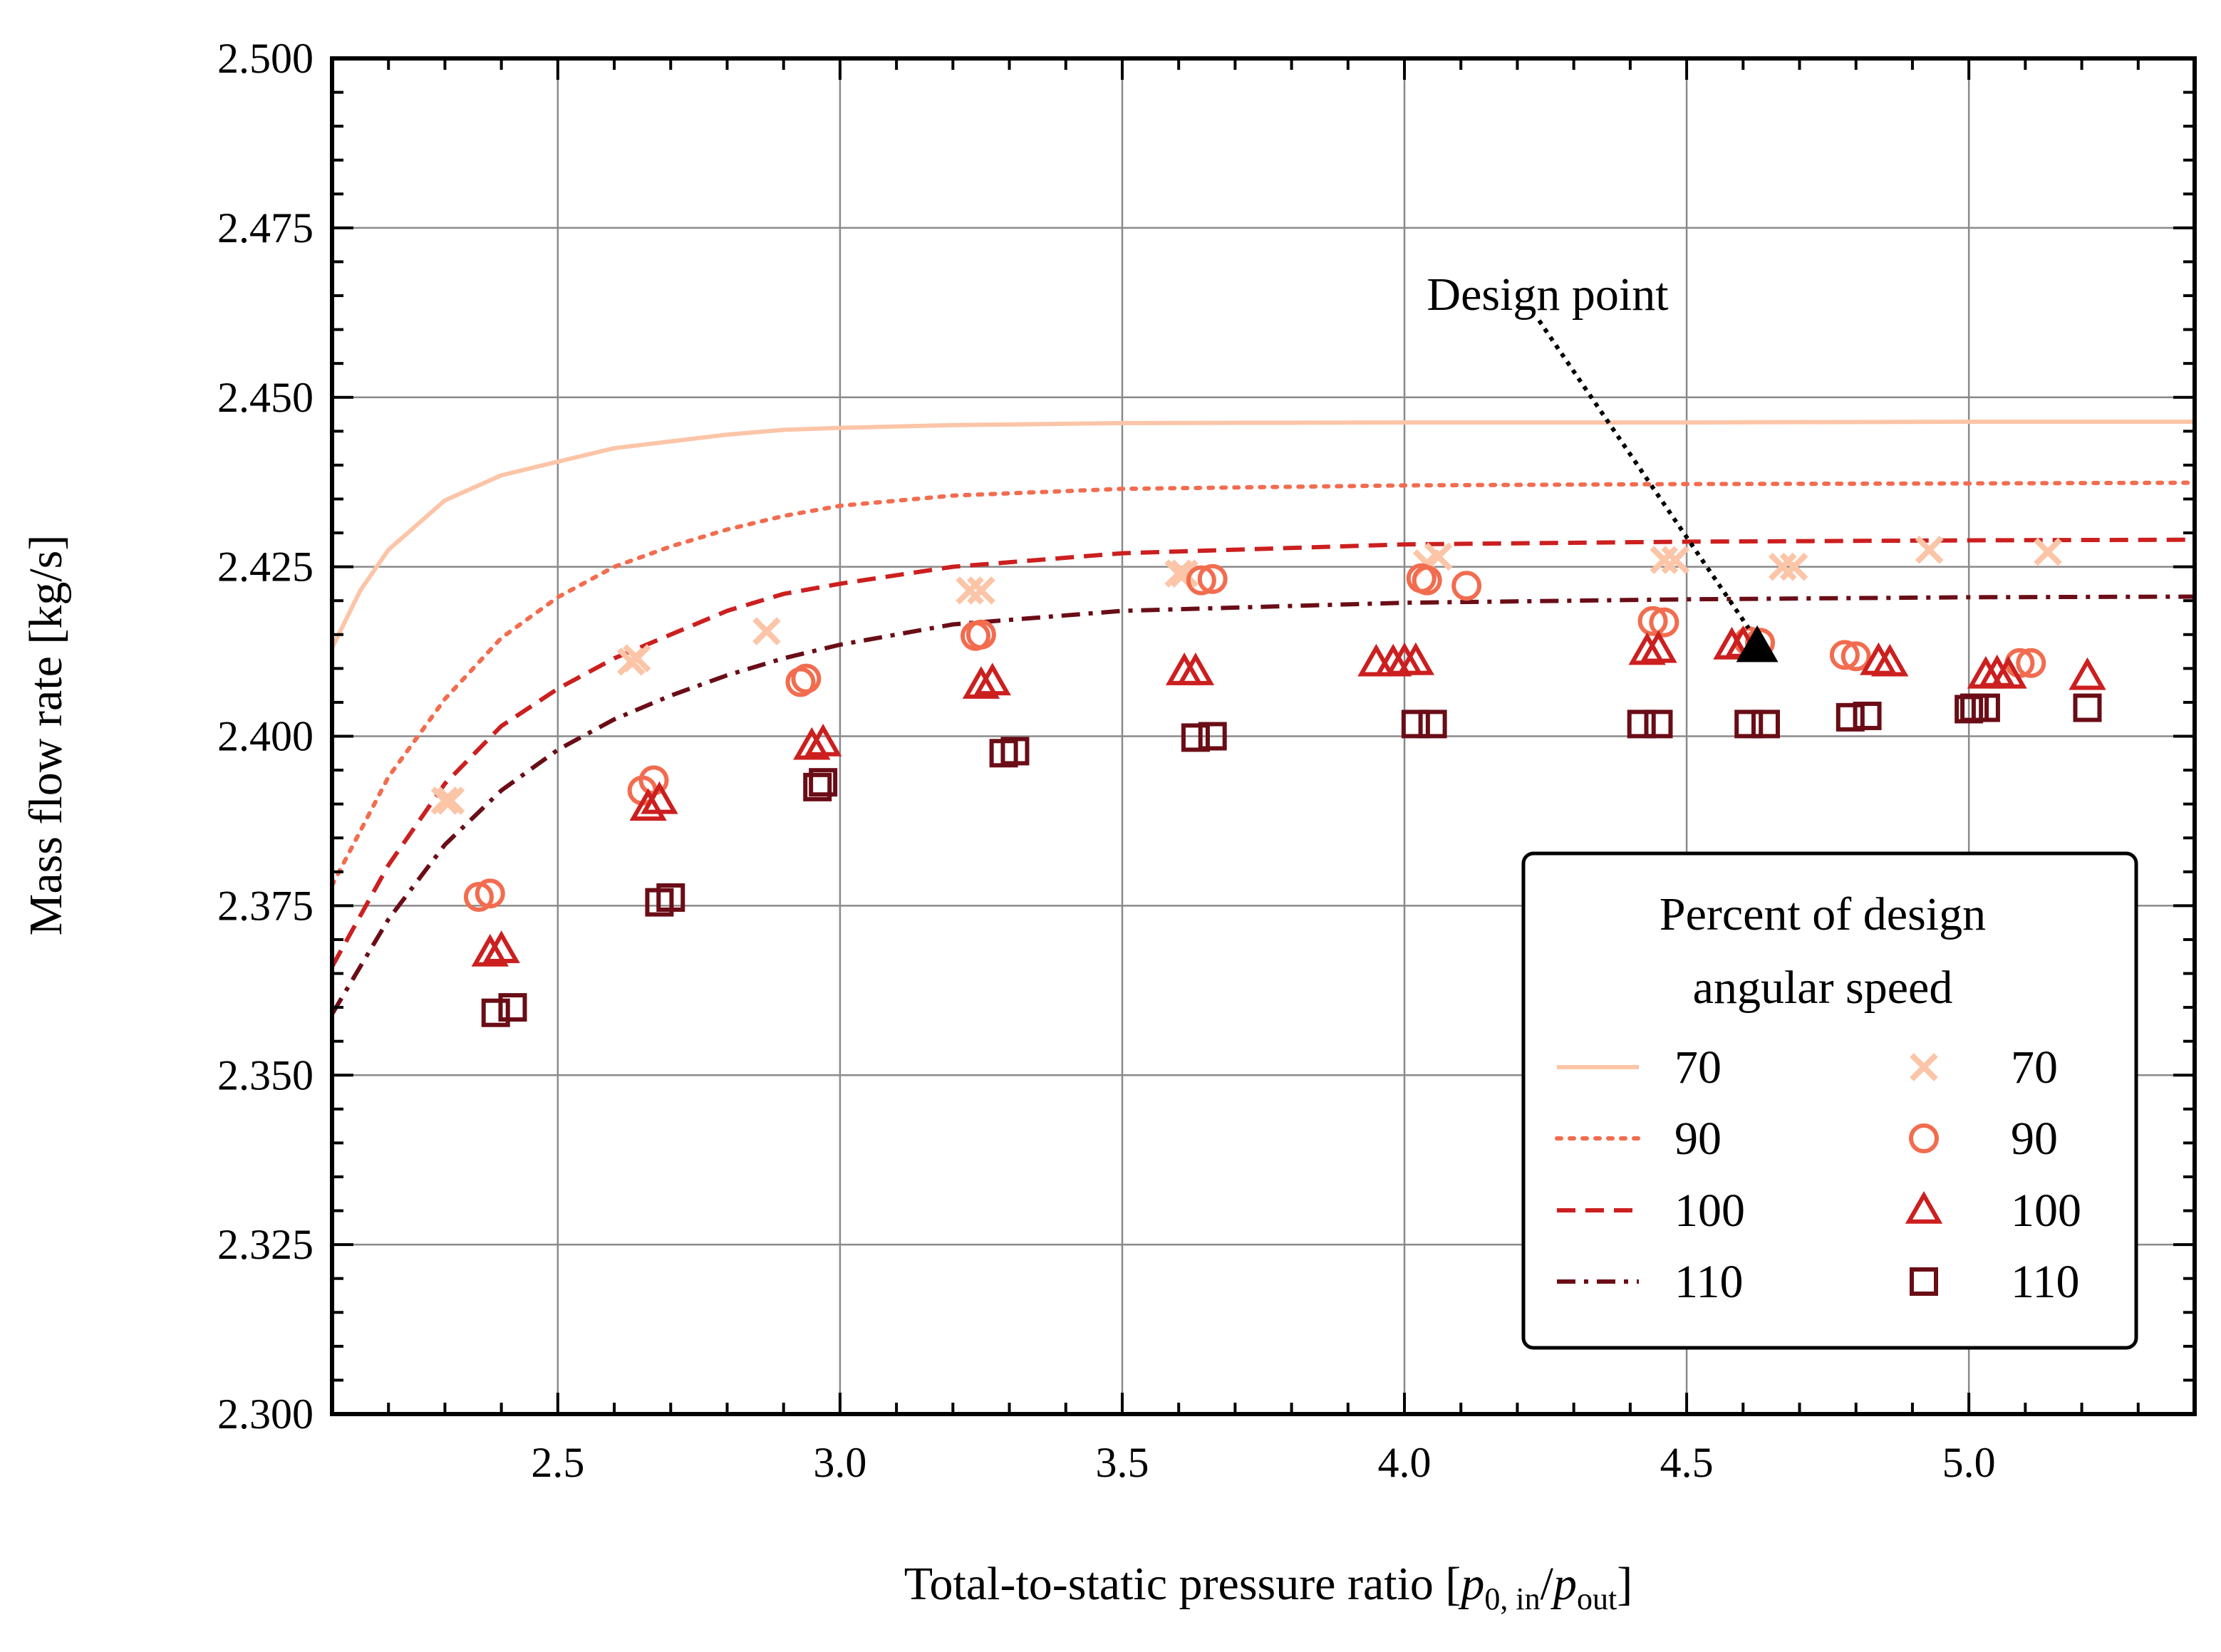 The width and height of the screenshot is (2221, 1652). Describe the element at coordinates (1548, 1584) in the screenshot. I see `x-axis-title-slash: /` at that location.